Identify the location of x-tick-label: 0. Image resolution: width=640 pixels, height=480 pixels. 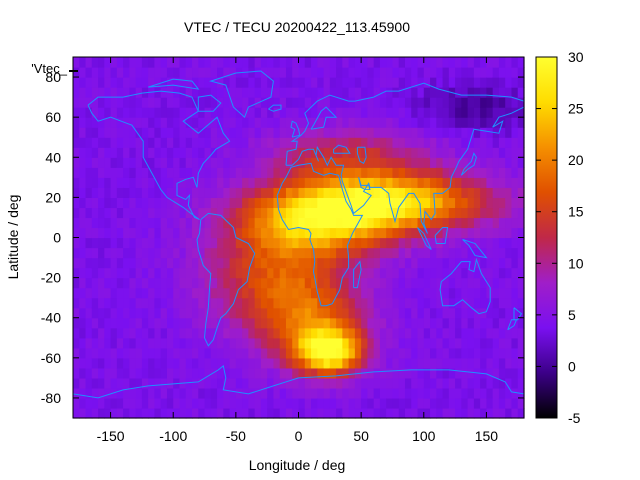
(299, 436).